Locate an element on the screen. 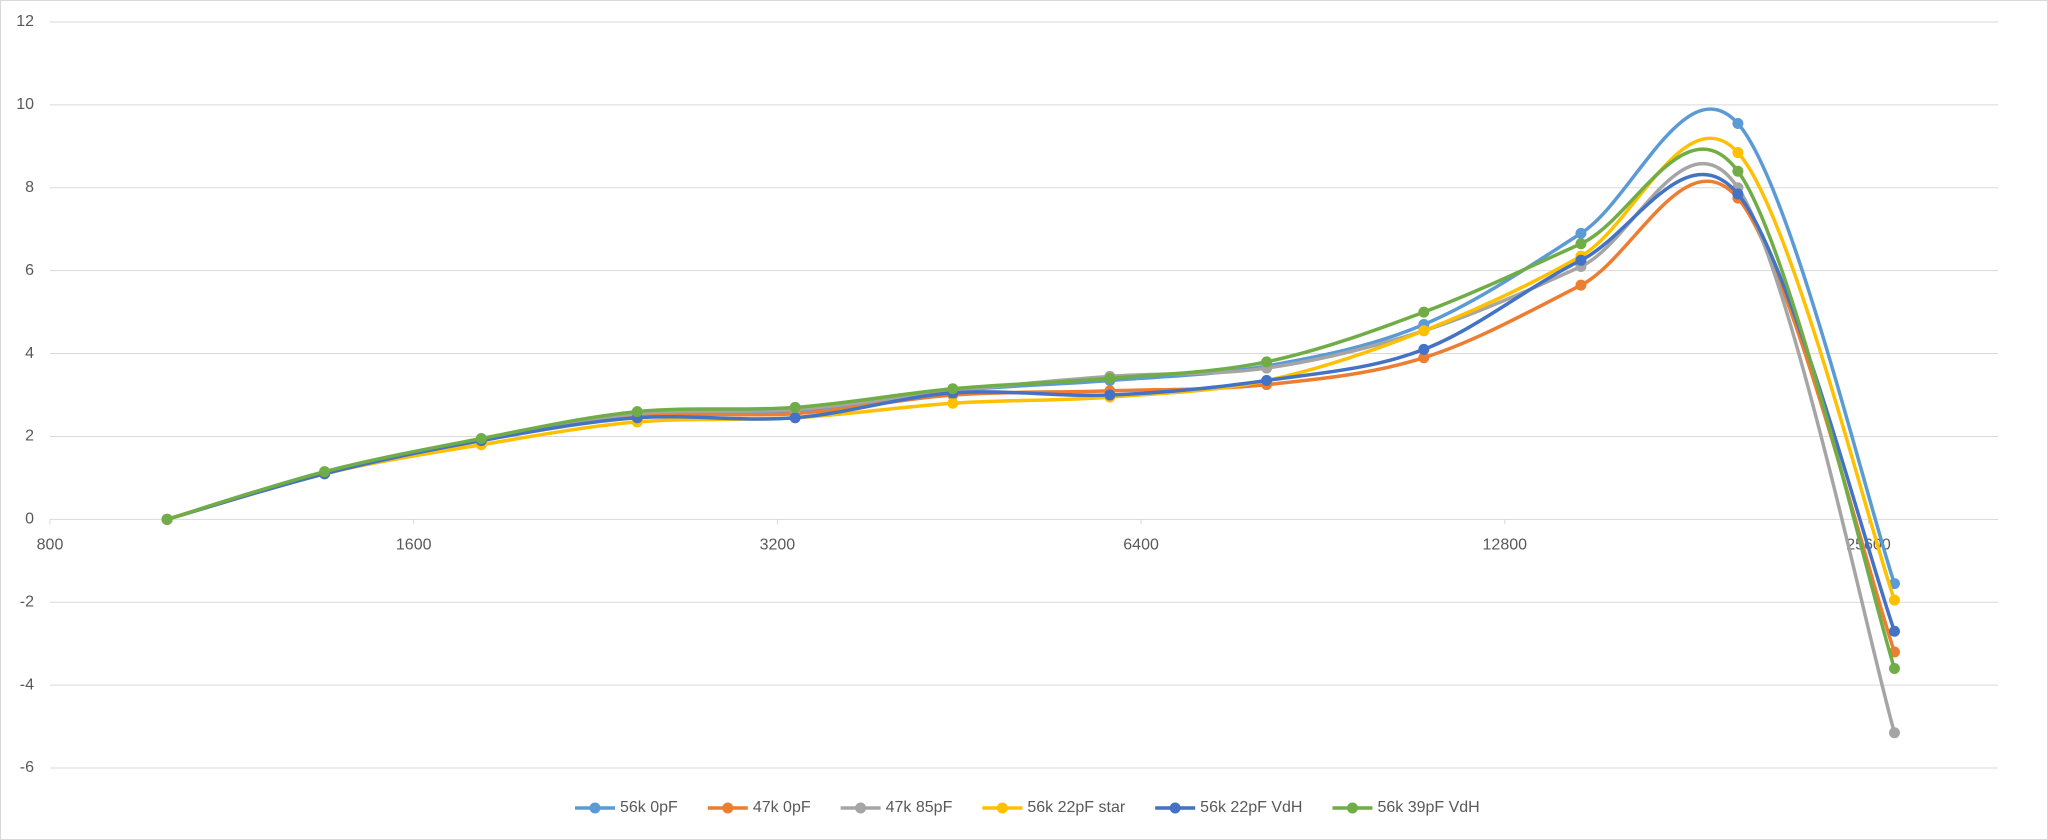 This screenshot has width=2048, height=840. legend-label: 56k 39pF VdH is located at coordinates (1428, 807).